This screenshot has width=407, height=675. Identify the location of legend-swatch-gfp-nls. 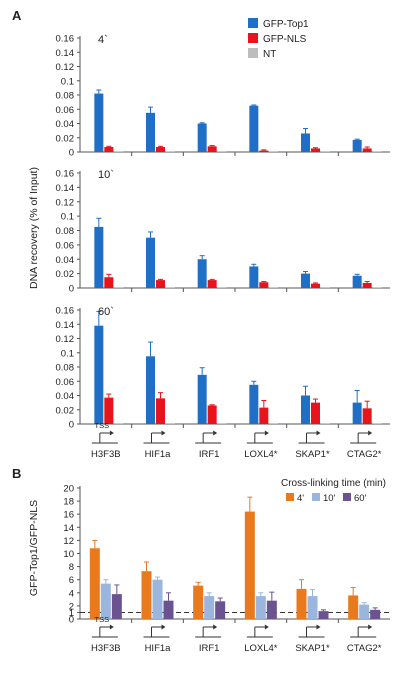
(253, 38).